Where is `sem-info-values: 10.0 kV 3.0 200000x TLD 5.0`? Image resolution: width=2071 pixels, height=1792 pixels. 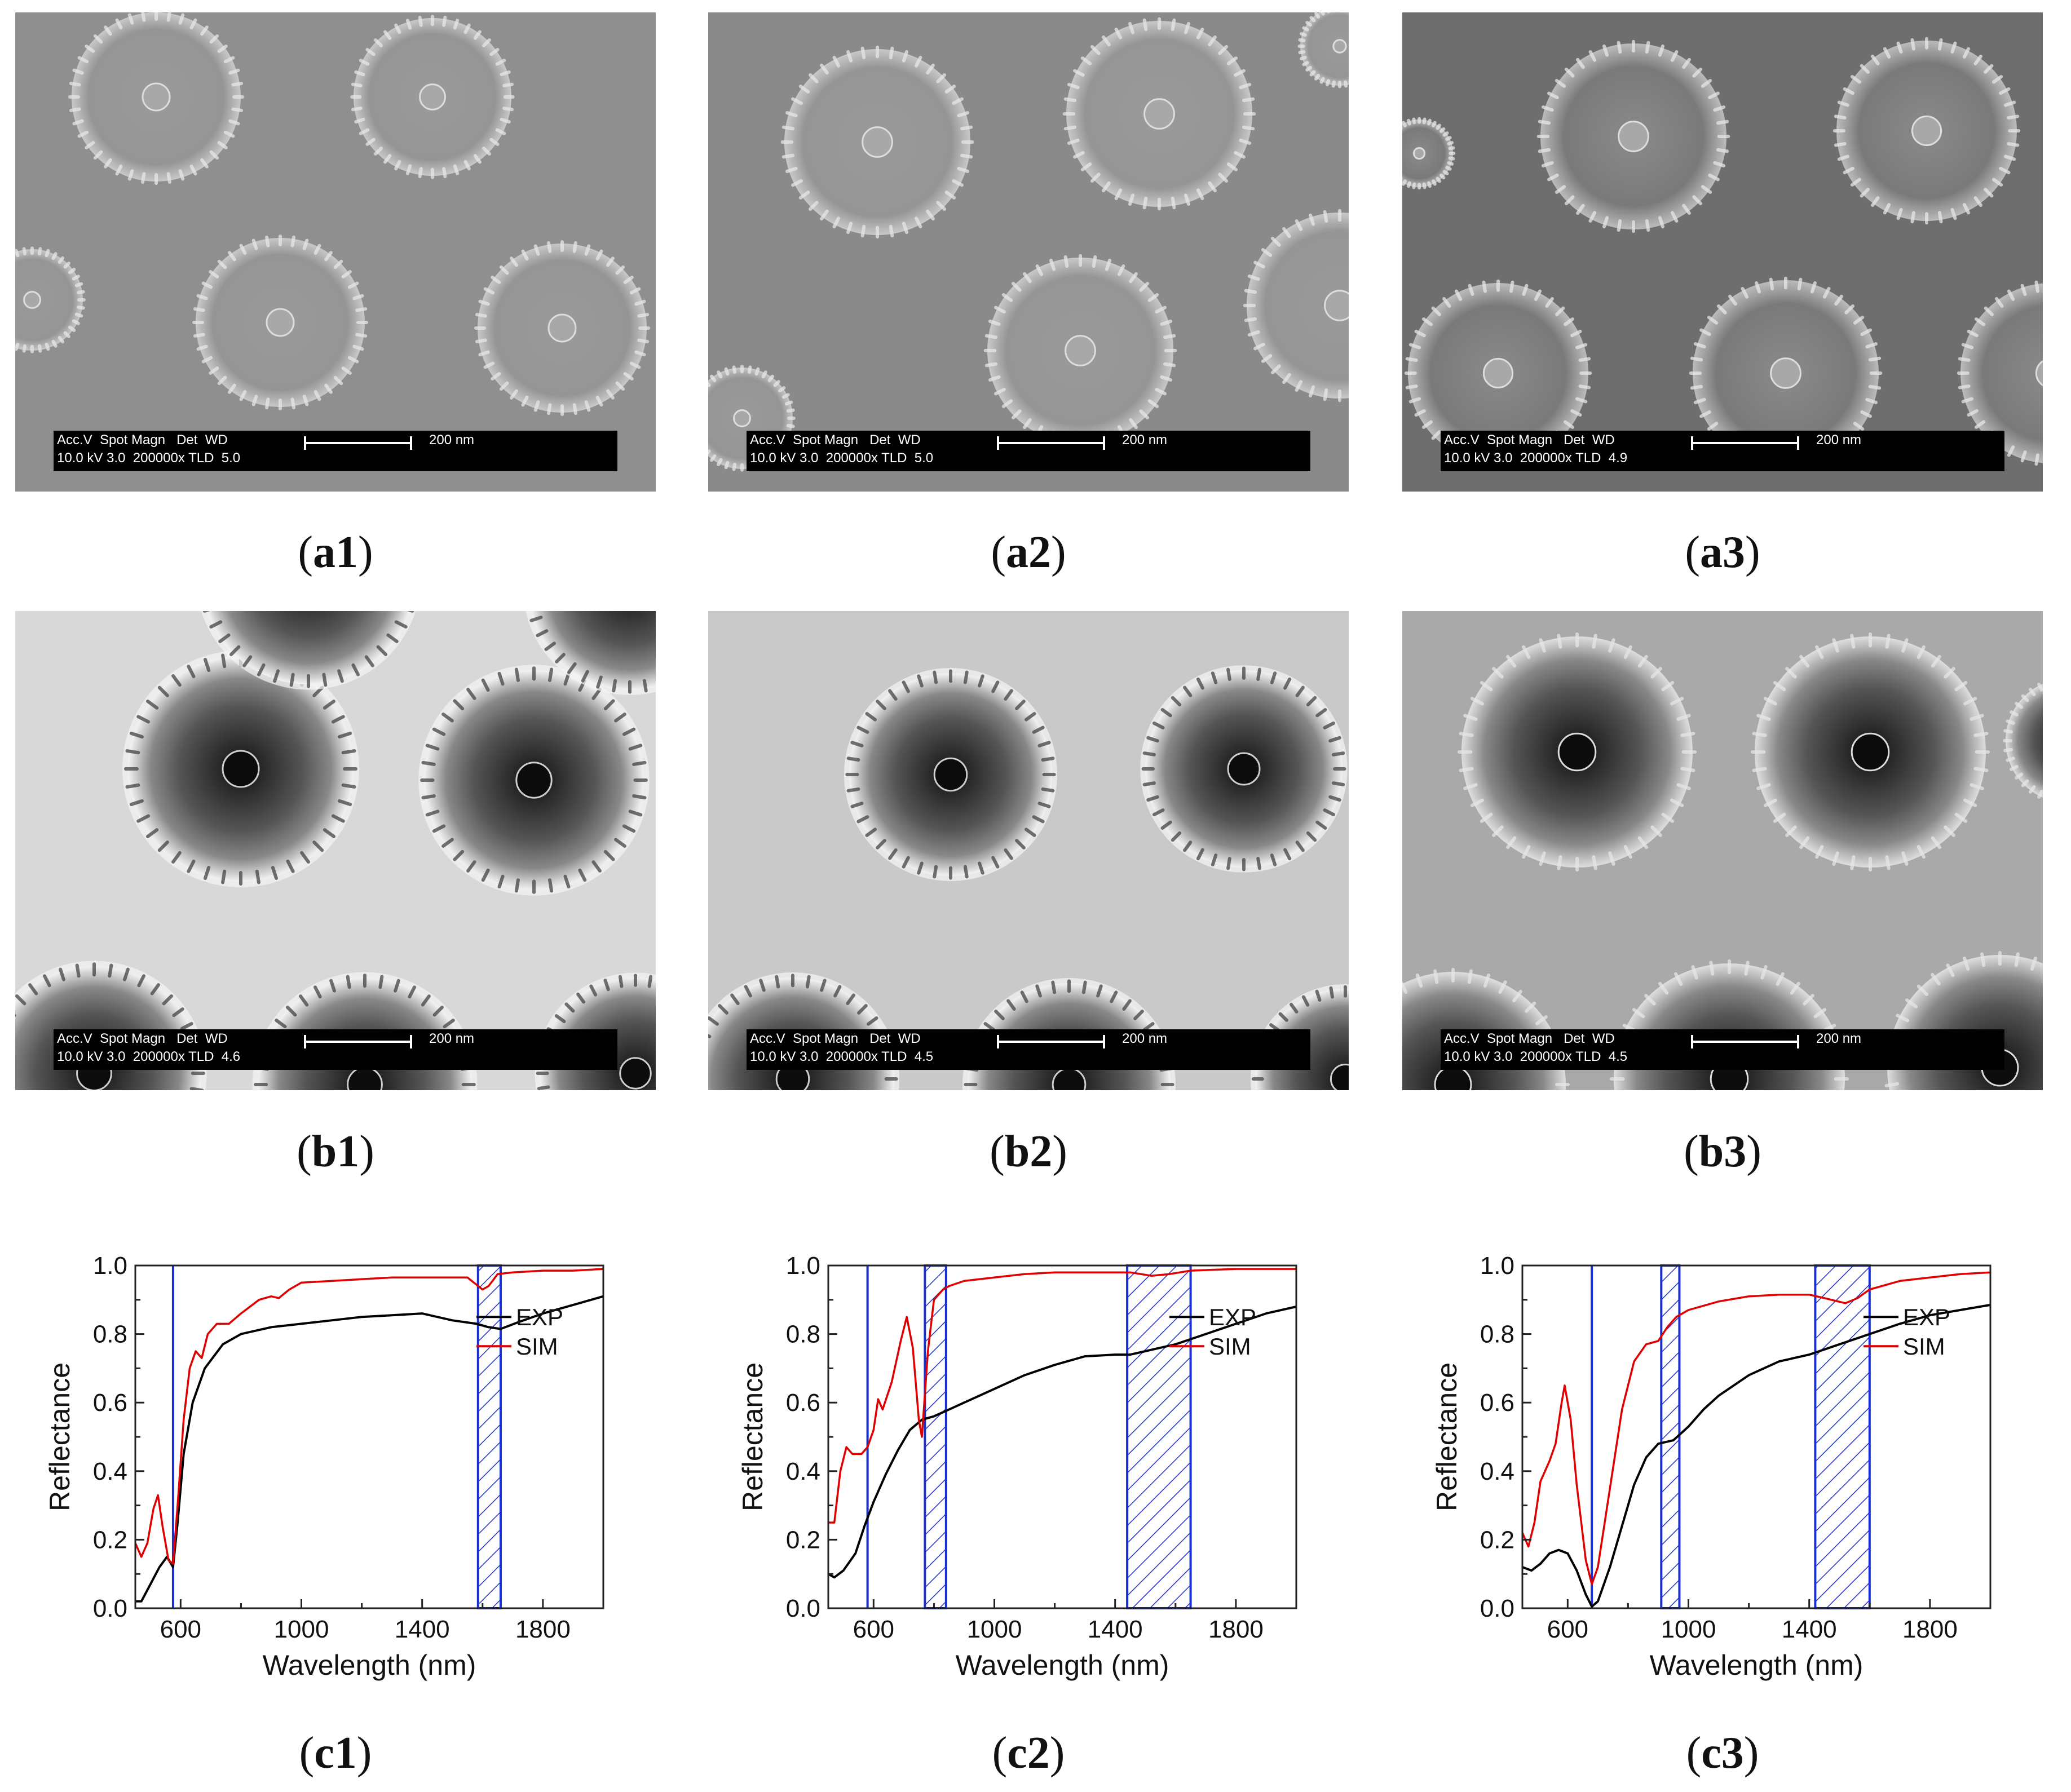 sem-info-values: 10.0 kV 3.0 200000x TLD 5.0 is located at coordinates (149, 458).